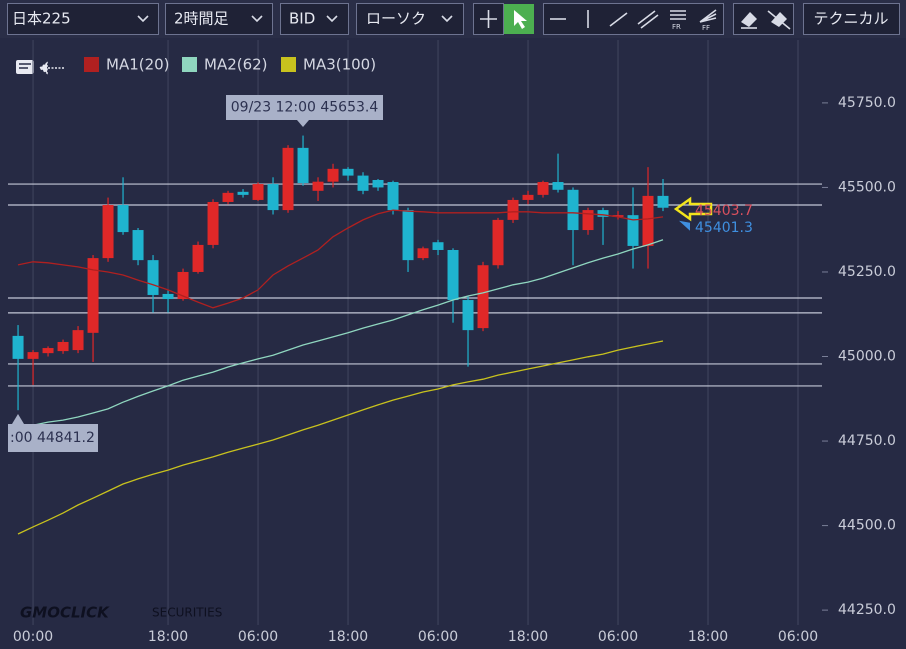 This screenshot has height=649, width=906. I want to click on trendline-icon, so click(618, 19).